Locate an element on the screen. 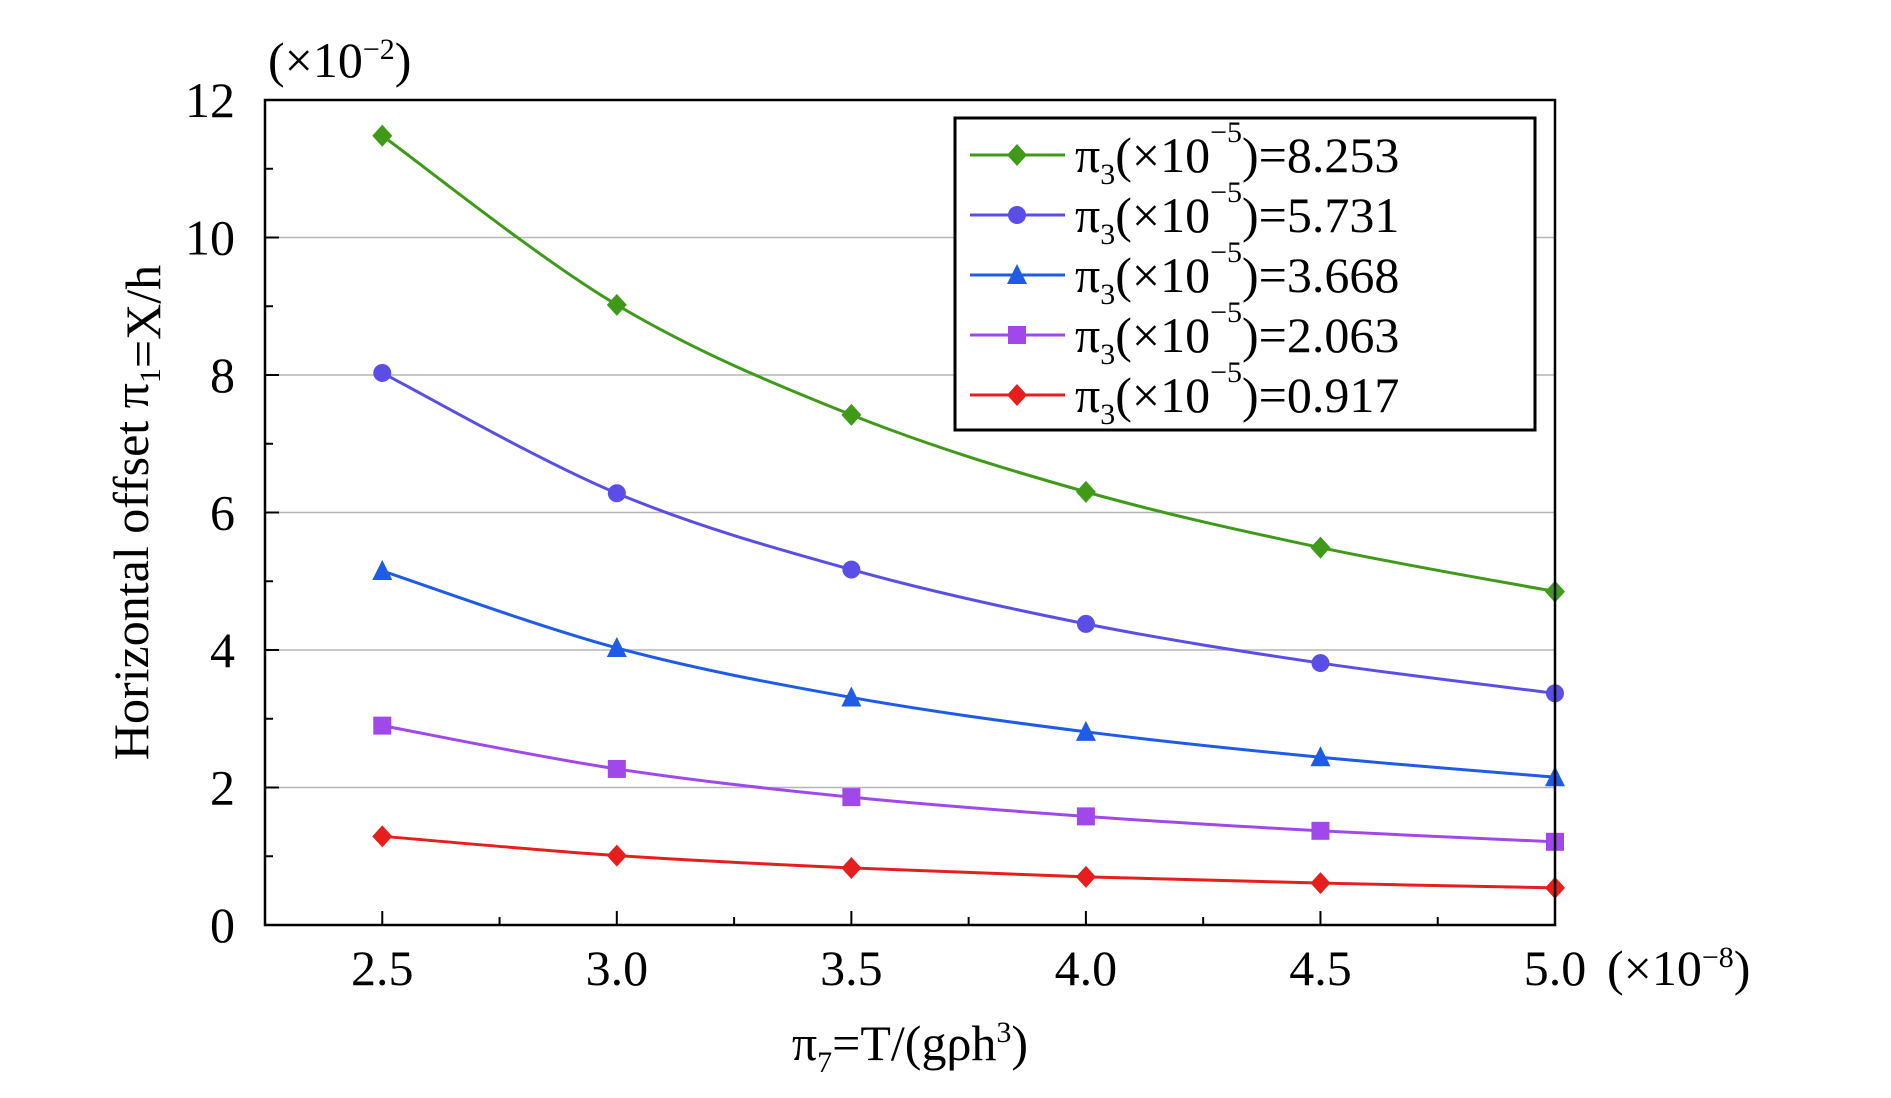 This screenshot has height=1098, width=1891. legend-item: π3(×10−5)=0.917 is located at coordinates (1184, 393).